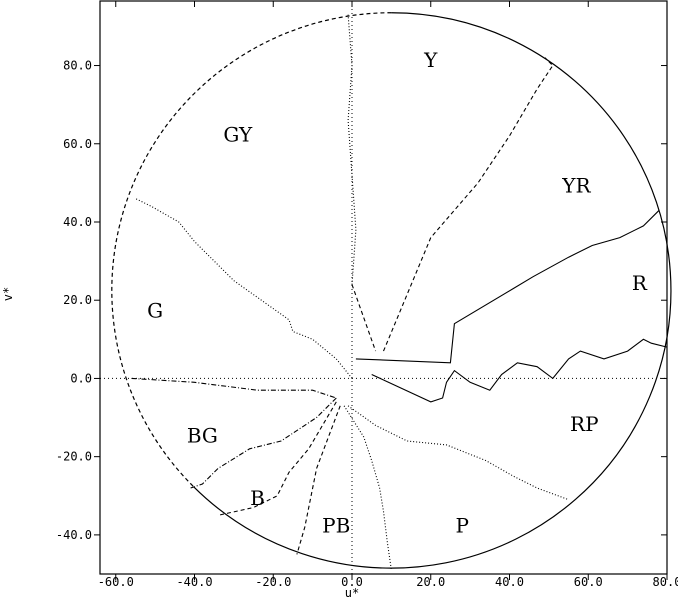  What do you see at coordinates (74, 457) in the screenshot?
I see `y-tick-label: -20.0` at bounding box center [74, 457].